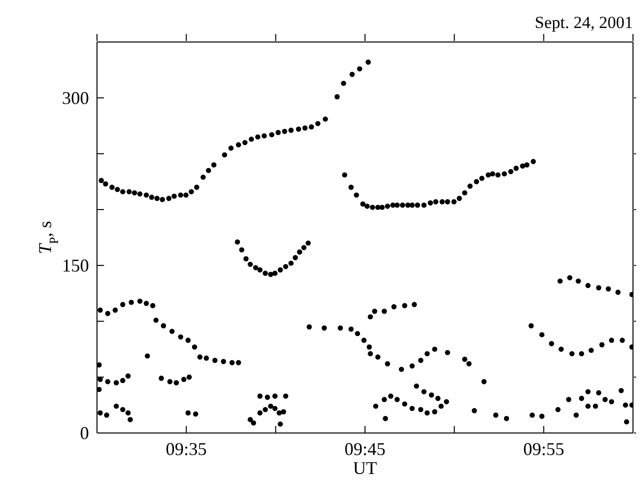 The width and height of the screenshot is (644, 497). What do you see at coordinates (75, 98) in the screenshot?
I see `y-tick-label: 300` at bounding box center [75, 98].